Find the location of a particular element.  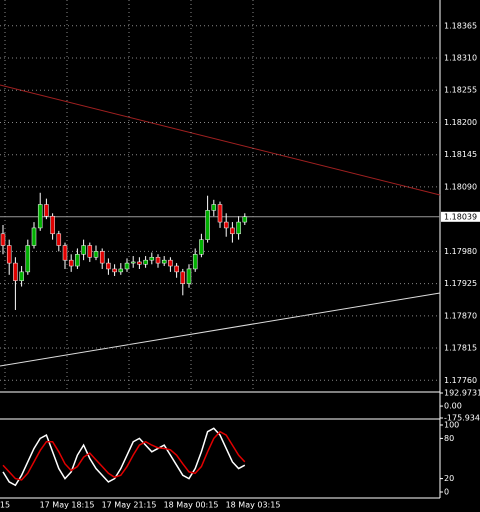

y-tick-label: 1.18365 is located at coordinates (460, 25).